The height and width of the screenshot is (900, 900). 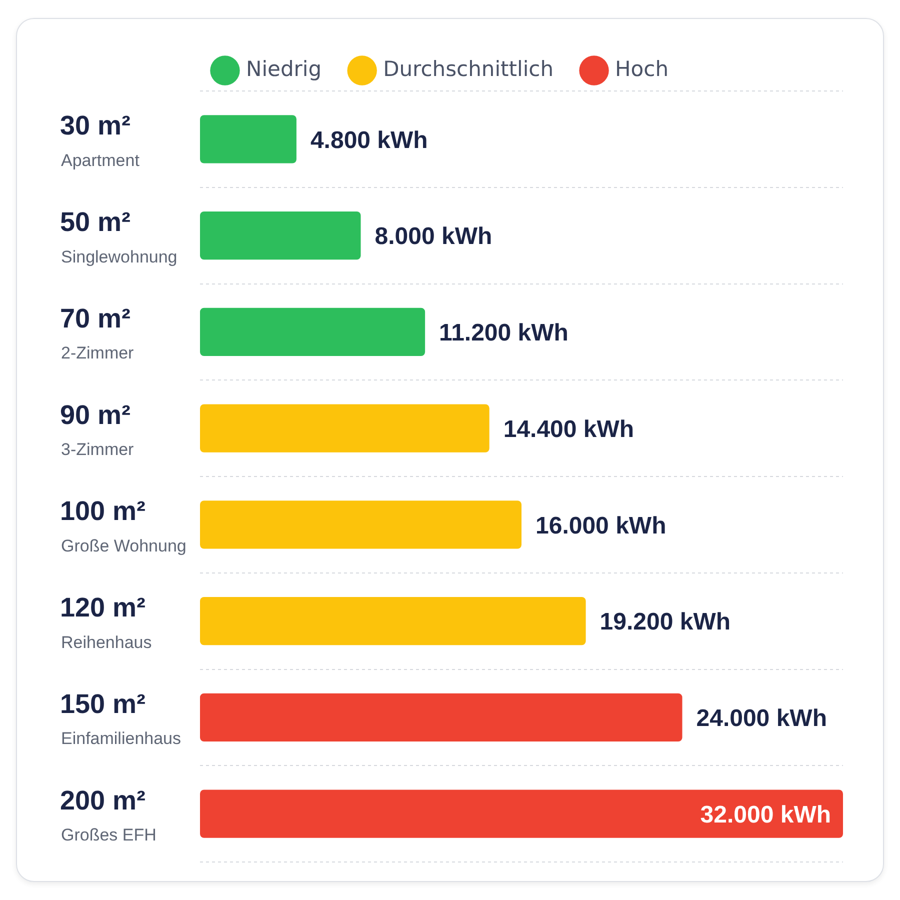 What do you see at coordinates (468, 68) in the screenshot?
I see `legend-label: Durchschnittlich` at bounding box center [468, 68].